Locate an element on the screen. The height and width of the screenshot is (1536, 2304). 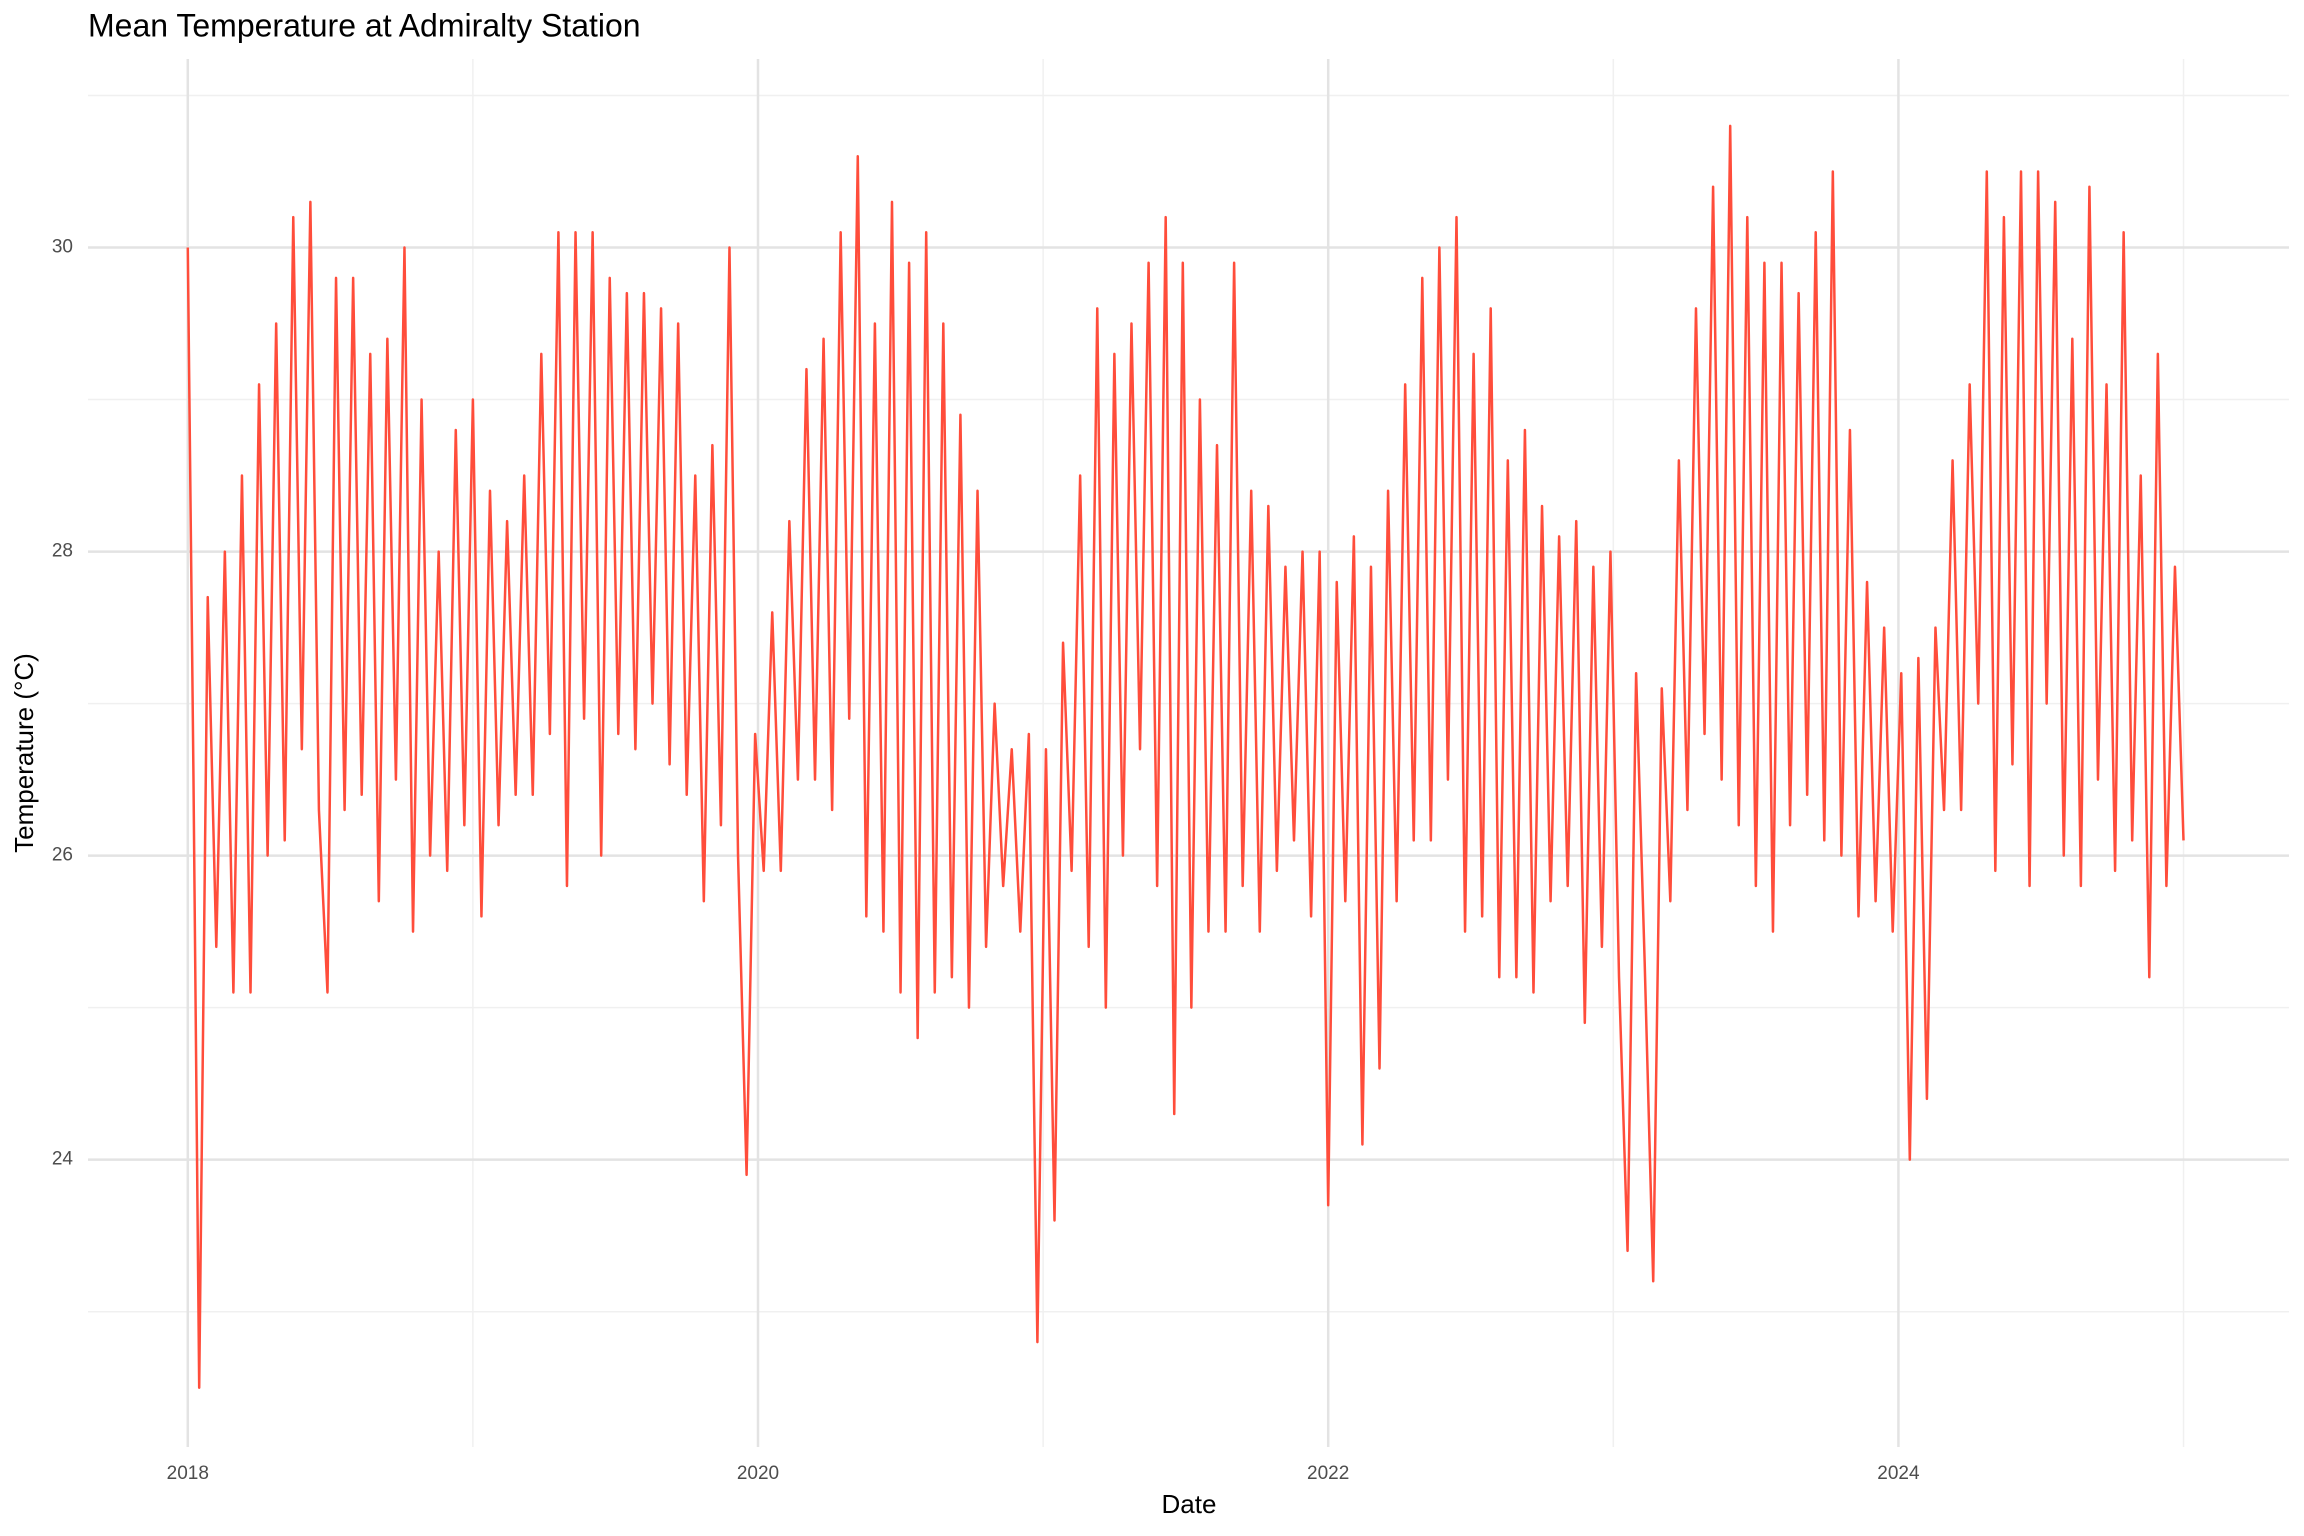
x-tick-label: 2022 is located at coordinates (1328, 1473).